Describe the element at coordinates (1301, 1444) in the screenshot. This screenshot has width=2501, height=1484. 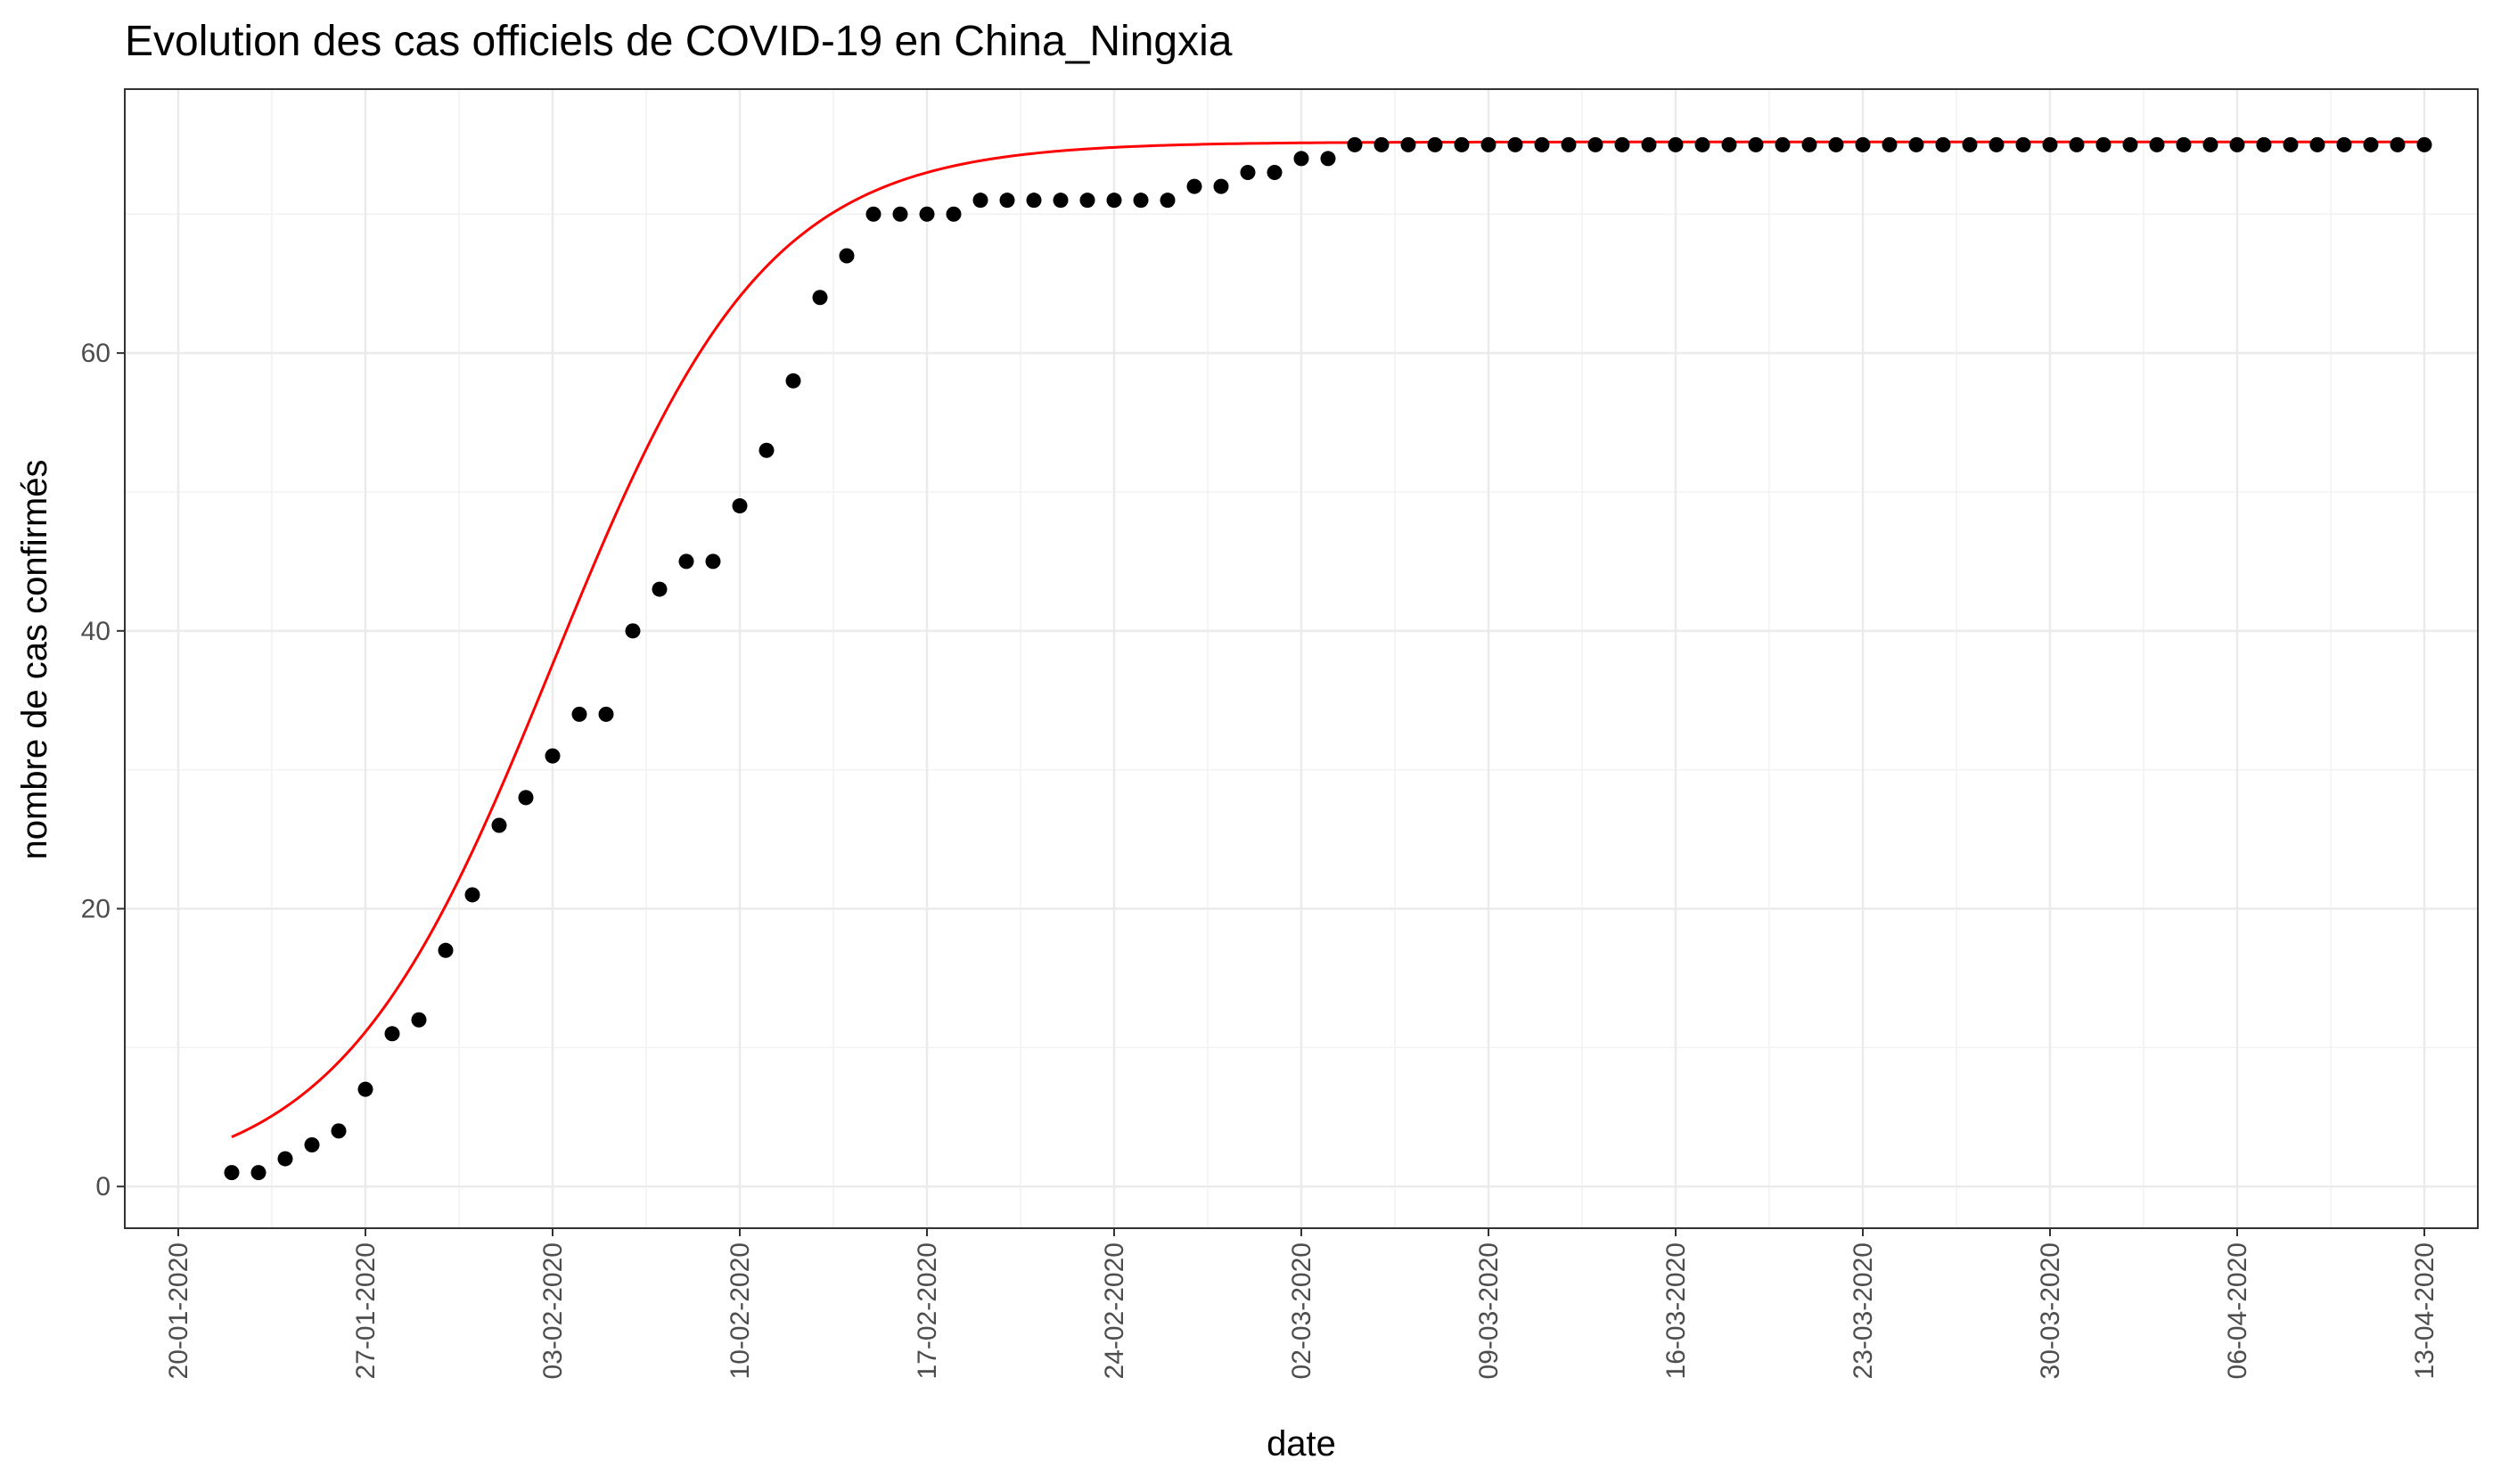
I see `x-axis-title: date` at that location.